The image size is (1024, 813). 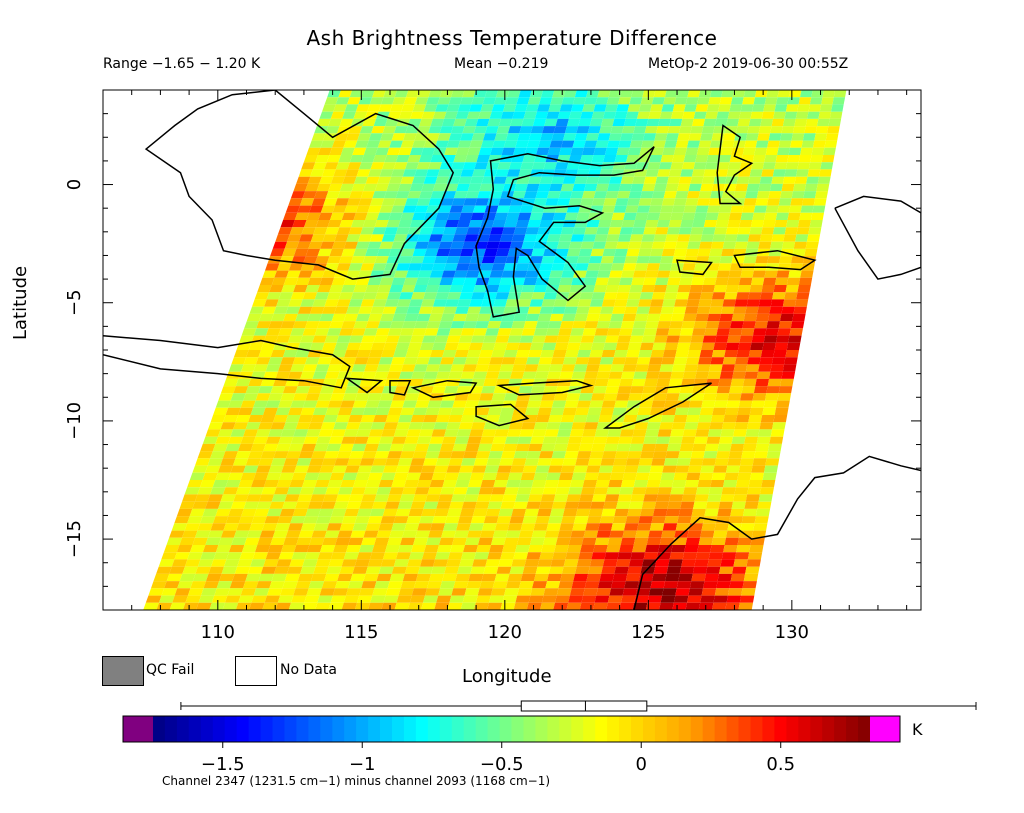 I want to click on colorbar-max-cap, so click(x=885, y=729).